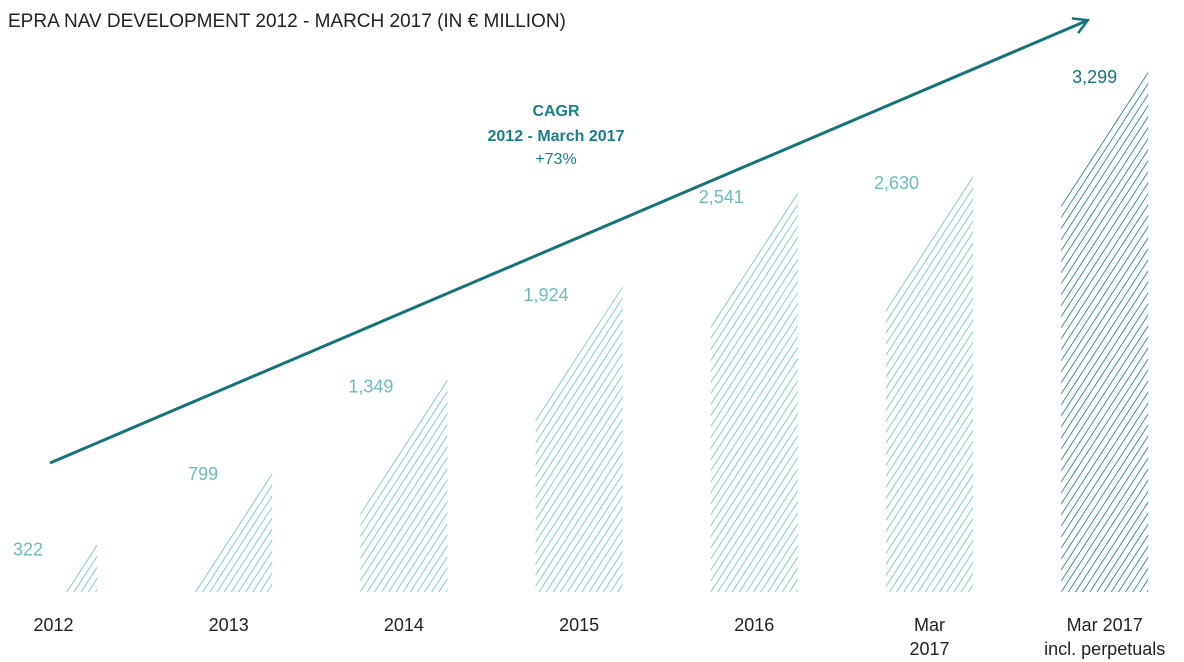 This screenshot has height=662, width=1184. What do you see at coordinates (28, 550) in the screenshot?
I see `value-label: 322` at bounding box center [28, 550].